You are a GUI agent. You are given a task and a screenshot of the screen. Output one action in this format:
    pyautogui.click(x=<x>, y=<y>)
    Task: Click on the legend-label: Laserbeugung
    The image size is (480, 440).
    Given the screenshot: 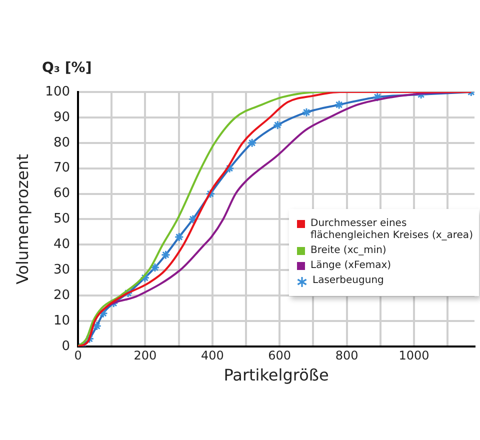 What is the action you would take?
    pyautogui.click(x=348, y=281)
    